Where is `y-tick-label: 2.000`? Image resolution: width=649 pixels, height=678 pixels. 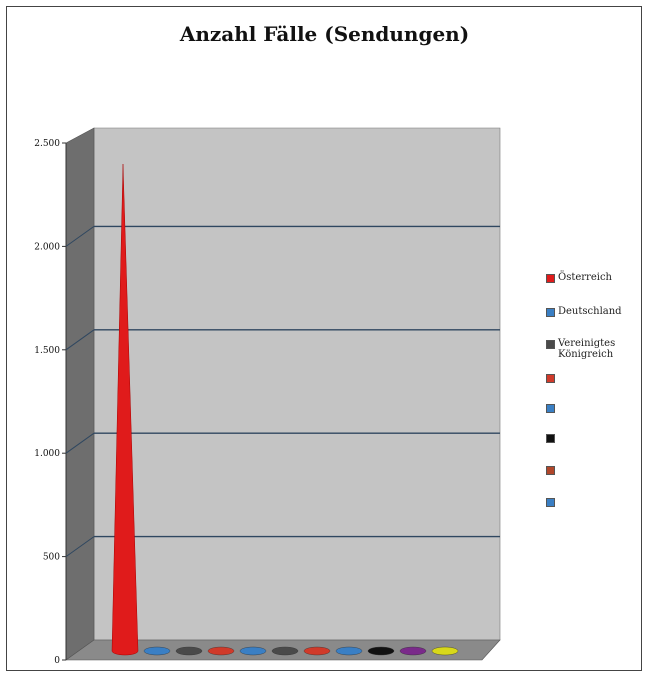
y-tick-label: 2.000 is located at coordinates (47, 247).